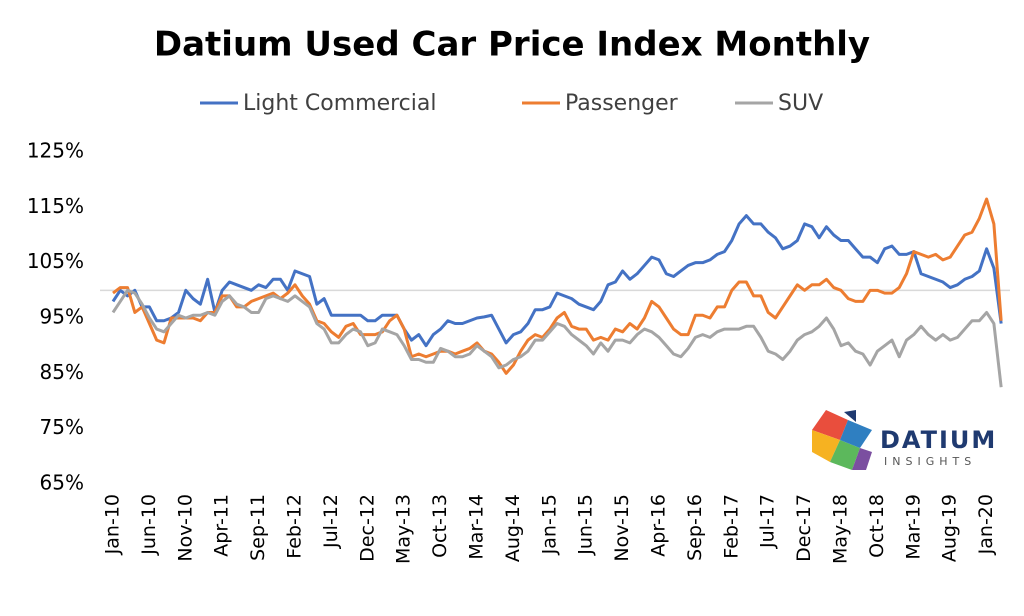 This screenshot has width=1024, height=616. What do you see at coordinates (557, 338) in the screenshot?
I see `series-line` at bounding box center [557, 338].